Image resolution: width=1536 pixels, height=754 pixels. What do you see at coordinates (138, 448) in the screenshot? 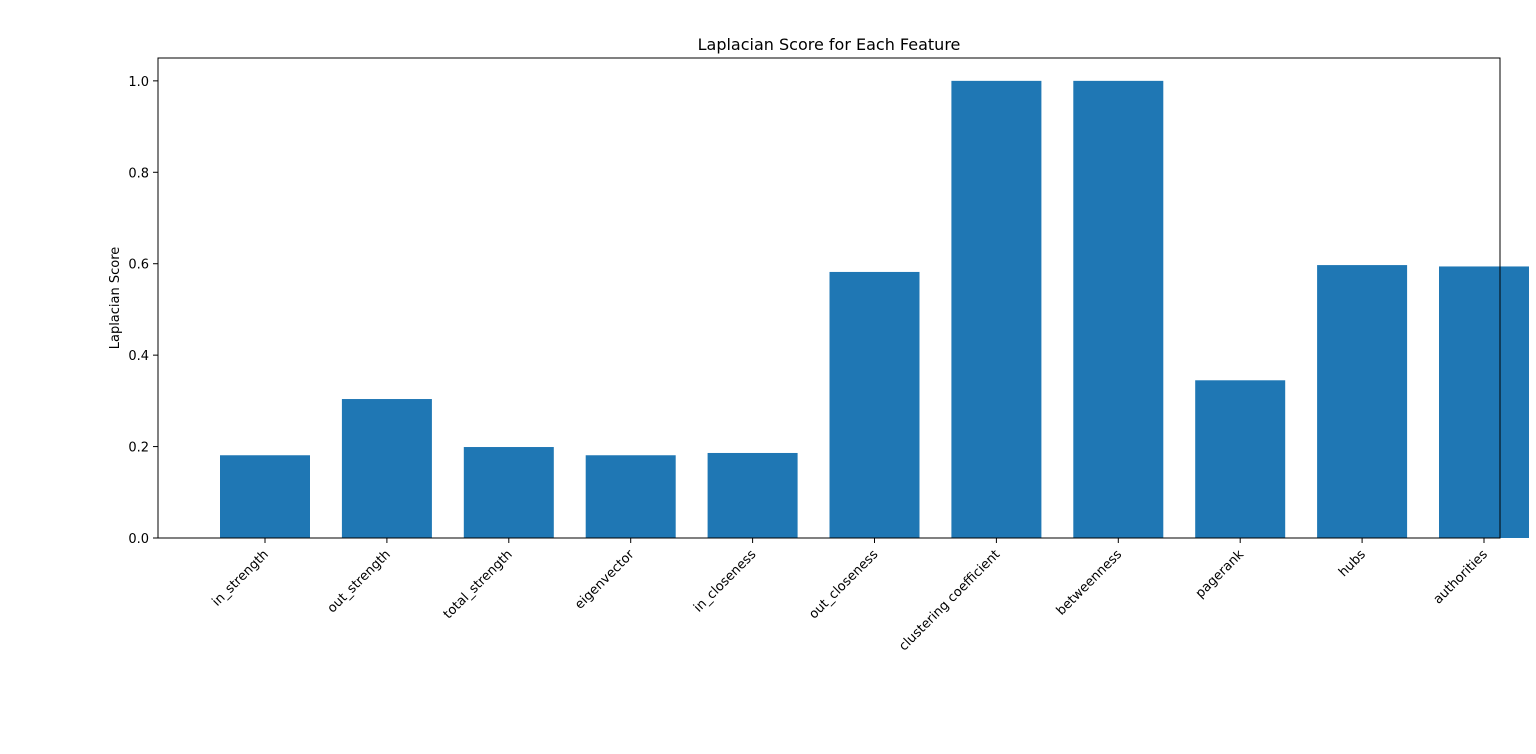
I see `y-tick-label: 0.2` at bounding box center [138, 448].